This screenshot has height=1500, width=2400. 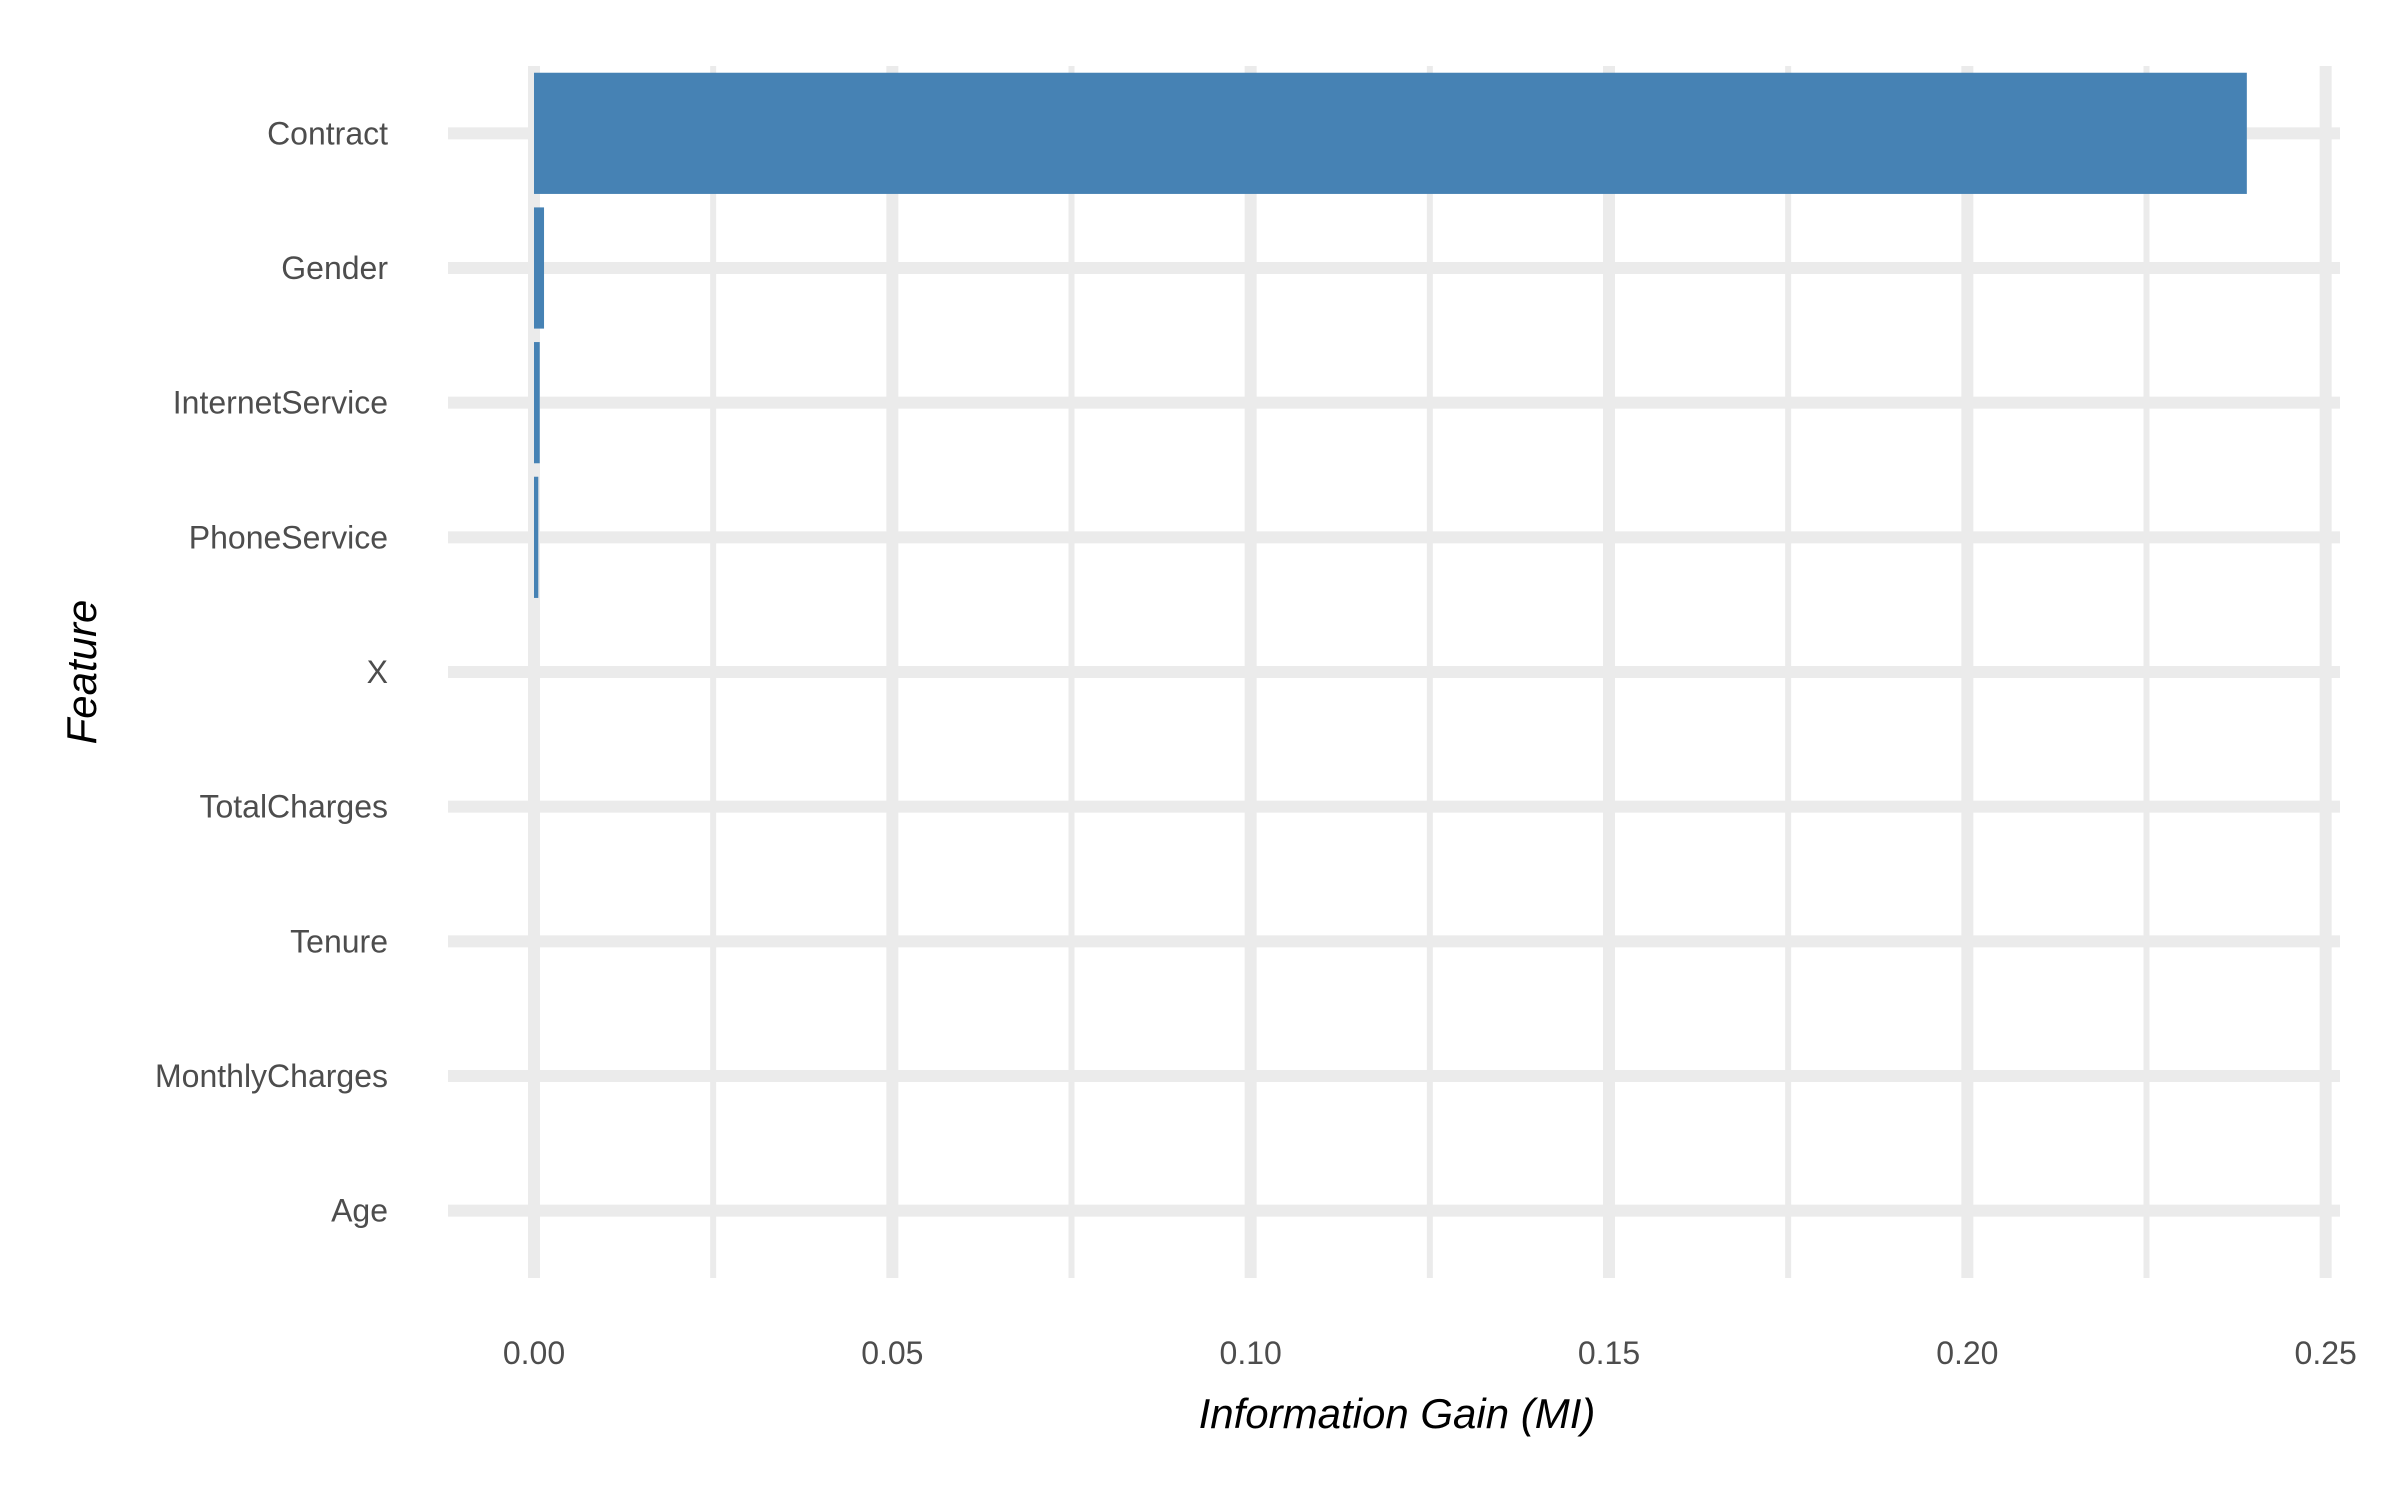 What do you see at coordinates (536, 537) in the screenshot?
I see `bar-phoneservice` at bounding box center [536, 537].